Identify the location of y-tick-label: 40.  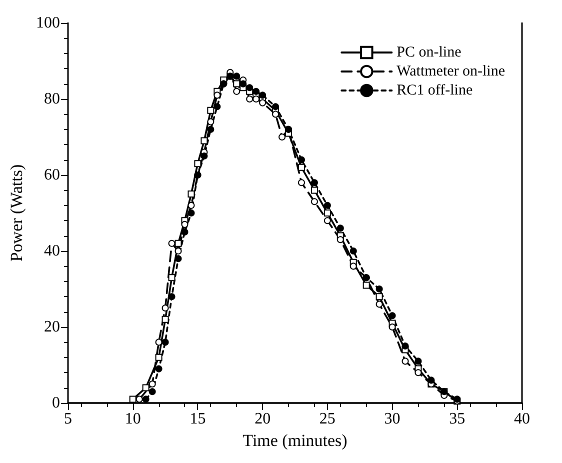
(52, 251).